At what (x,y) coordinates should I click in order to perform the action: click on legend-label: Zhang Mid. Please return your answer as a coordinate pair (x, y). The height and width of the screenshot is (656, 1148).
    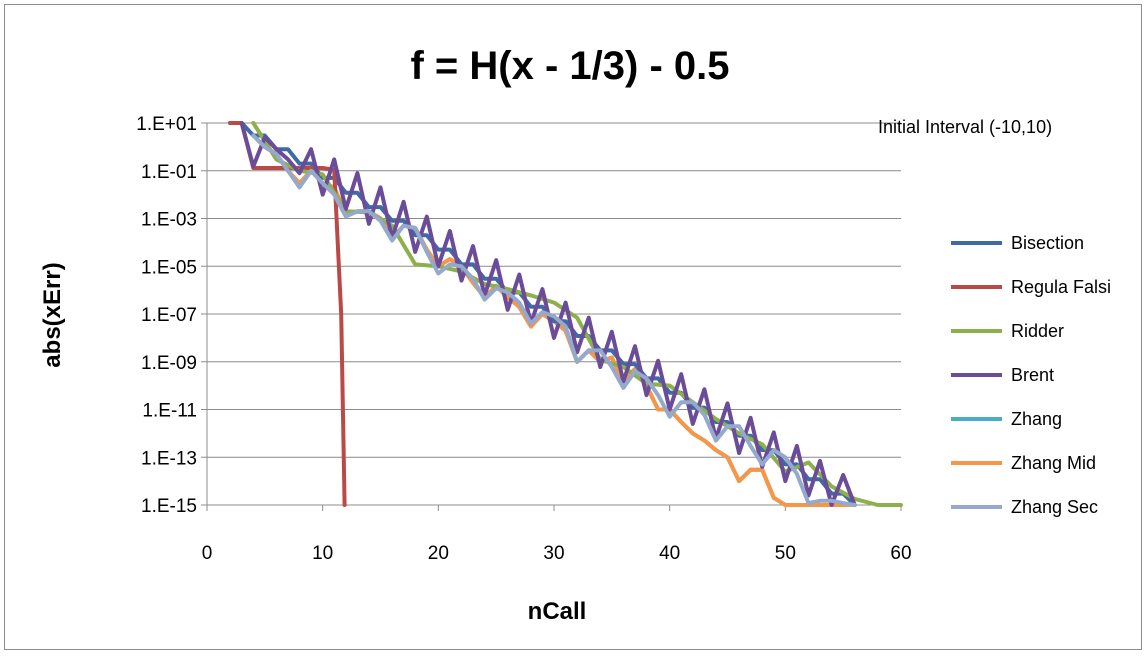
    Looking at the image, I should click on (1053, 463).